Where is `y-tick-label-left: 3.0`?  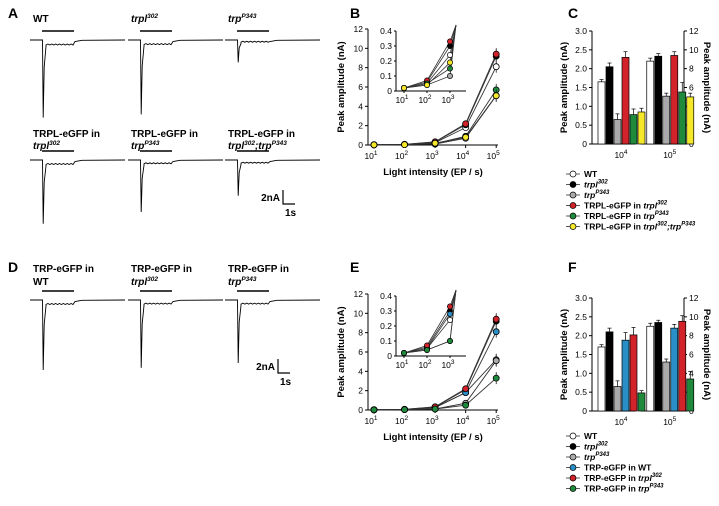
y-tick-label-left: 3.0 is located at coordinates (581, 31).